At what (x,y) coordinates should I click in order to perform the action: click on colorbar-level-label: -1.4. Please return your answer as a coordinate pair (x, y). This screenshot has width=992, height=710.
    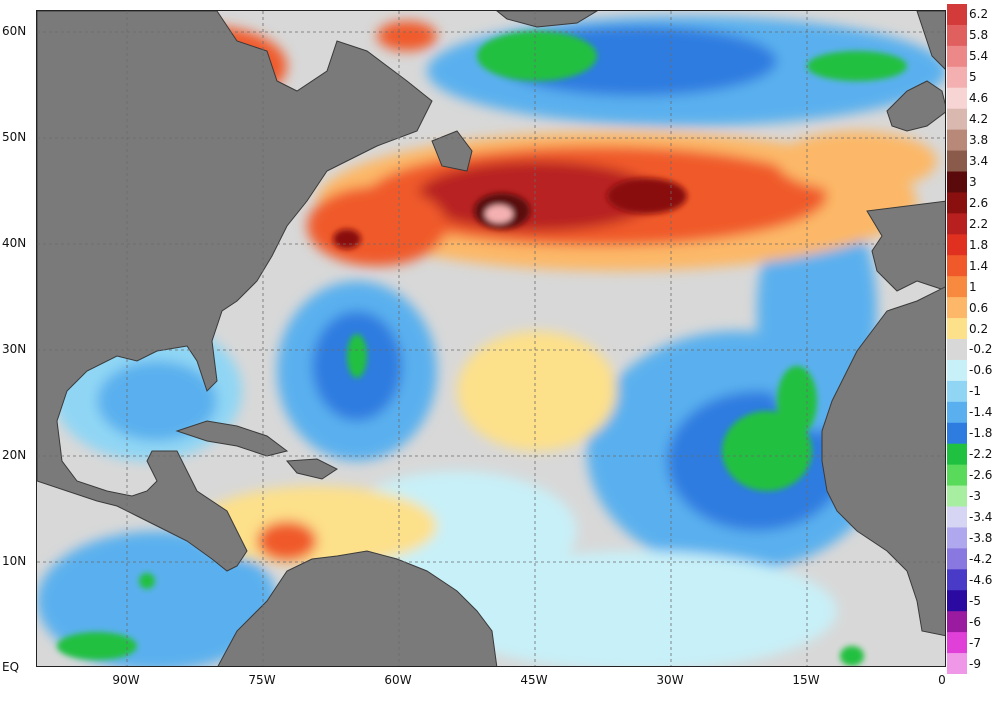
    Looking at the image, I should click on (980, 412).